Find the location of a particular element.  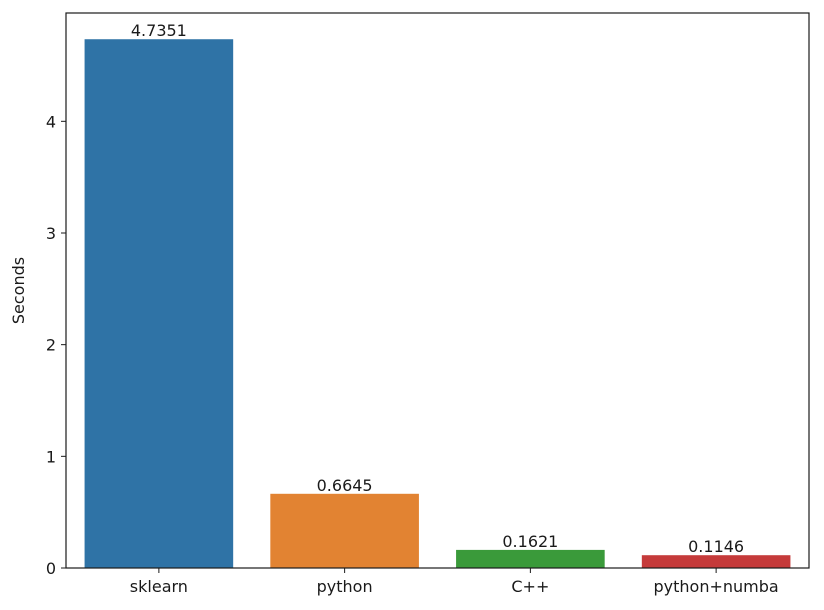

bar-value-label: 4.7351 is located at coordinates (159, 30).